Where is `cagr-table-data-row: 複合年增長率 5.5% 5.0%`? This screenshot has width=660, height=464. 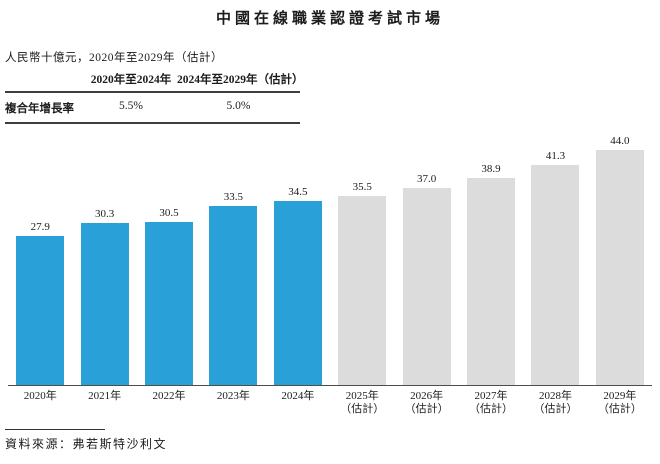
cagr-table-data-row: 複合年增長率 5.5% 5.0% is located at coordinates (152, 108).